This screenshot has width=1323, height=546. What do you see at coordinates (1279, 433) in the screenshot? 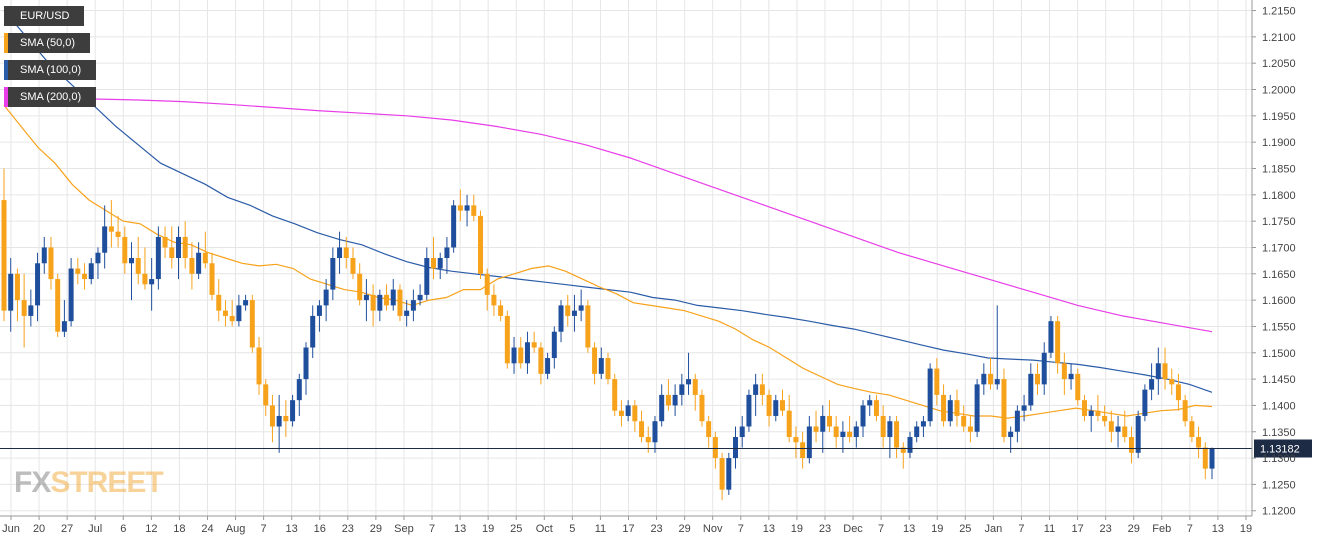
I see `y-tick-label: 1.1350` at bounding box center [1279, 433].